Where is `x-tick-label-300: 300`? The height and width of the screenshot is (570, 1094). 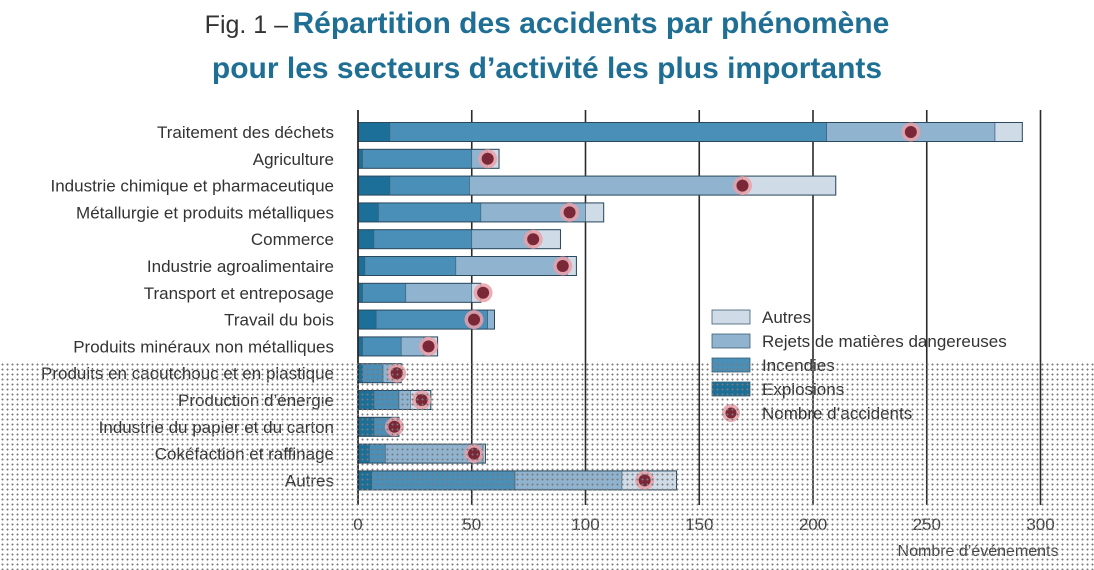 x-tick-label-300: 300 is located at coordinates (1040, 524).